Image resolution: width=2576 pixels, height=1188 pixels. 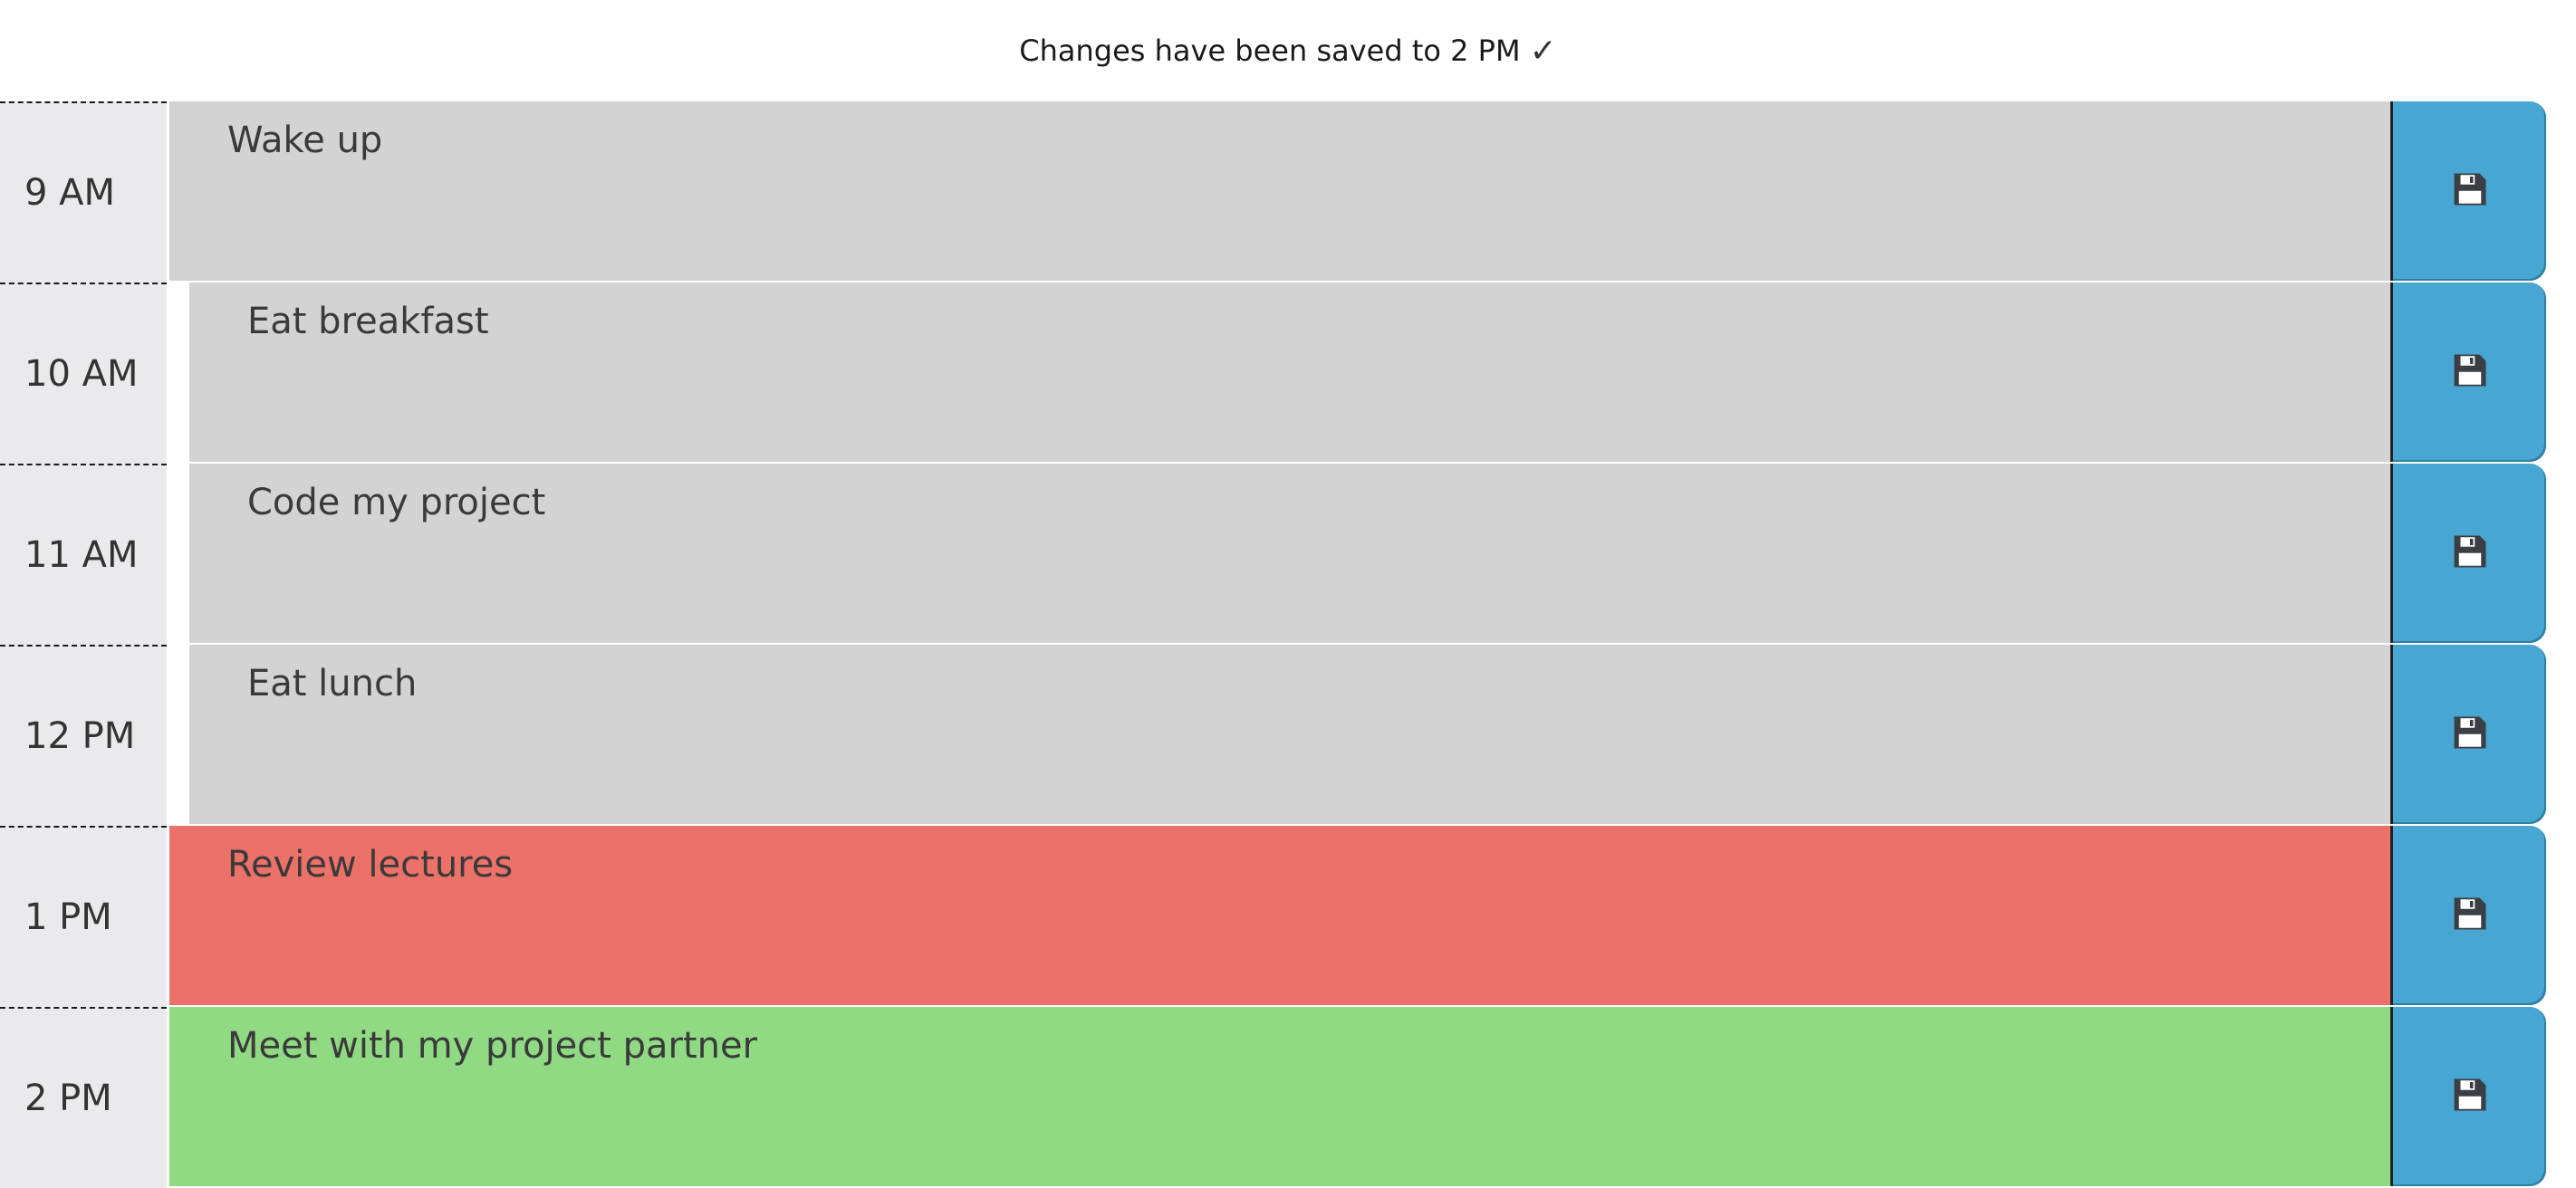 What do you see at coordinates (83, 1097) in the screenshot?
I see `hour-label: 2 PM` at bounding box center [83, 1097].